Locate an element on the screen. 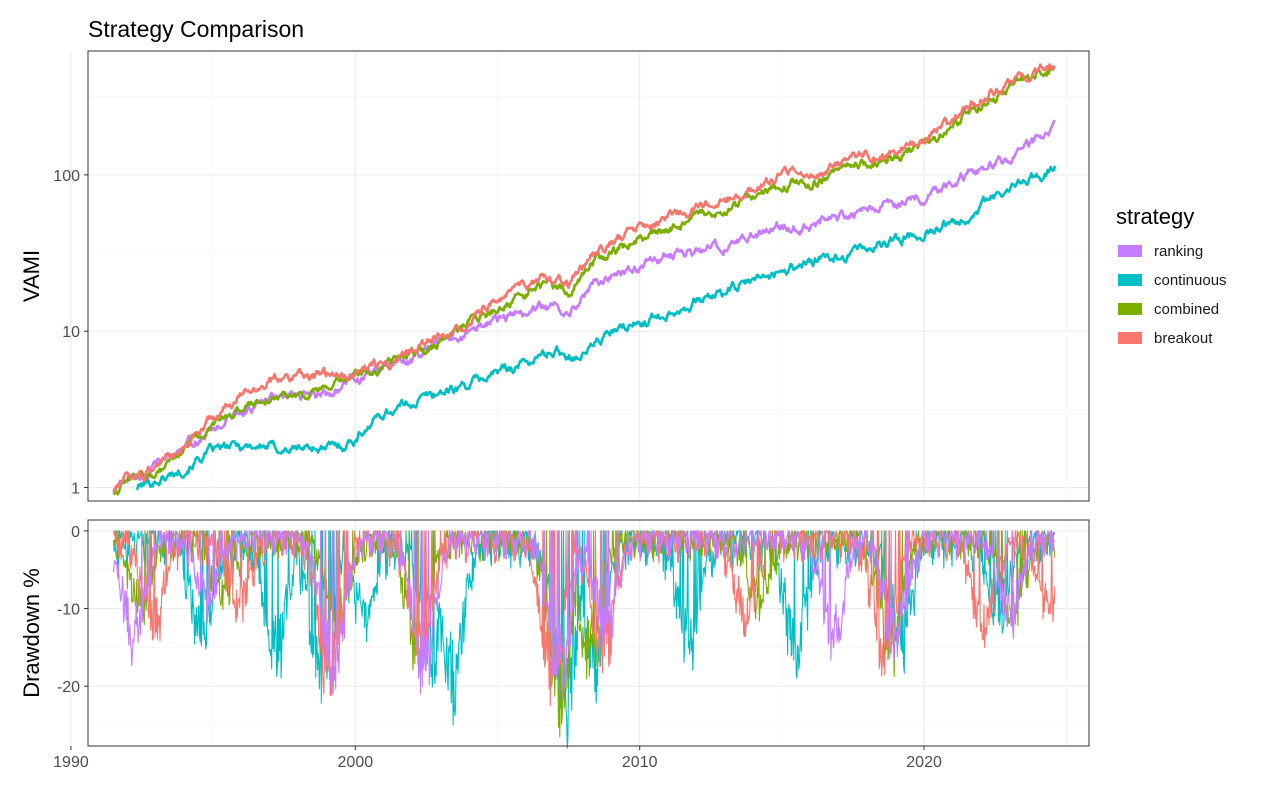 The image size is (1261, 793). legend-key-ranking is located at coordinates (1130, 251).